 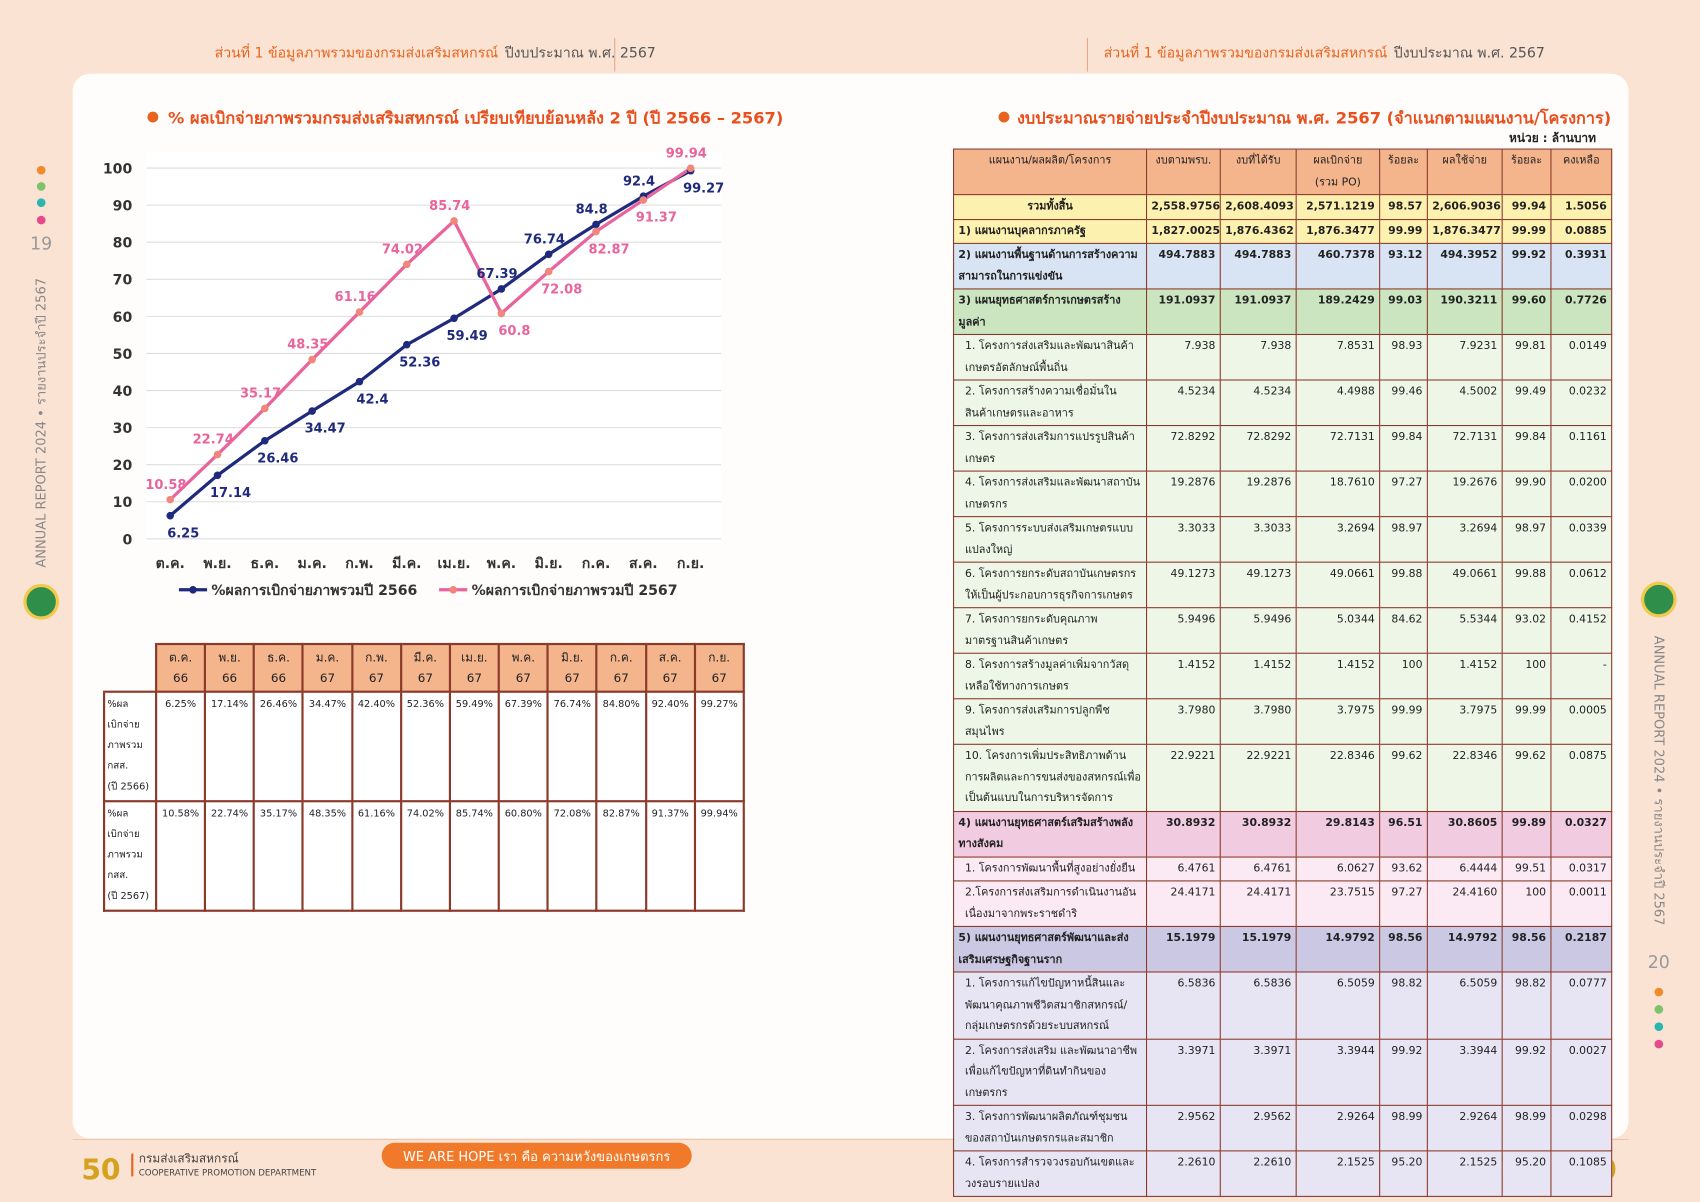 I want to click on cell: 2.2610, so click(x=1183, y=1173).